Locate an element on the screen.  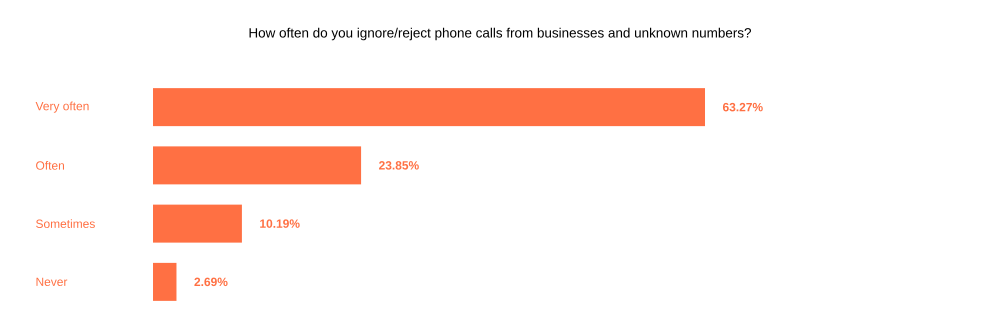
y-tick-label: Very often is located at coordinates (62, 107).